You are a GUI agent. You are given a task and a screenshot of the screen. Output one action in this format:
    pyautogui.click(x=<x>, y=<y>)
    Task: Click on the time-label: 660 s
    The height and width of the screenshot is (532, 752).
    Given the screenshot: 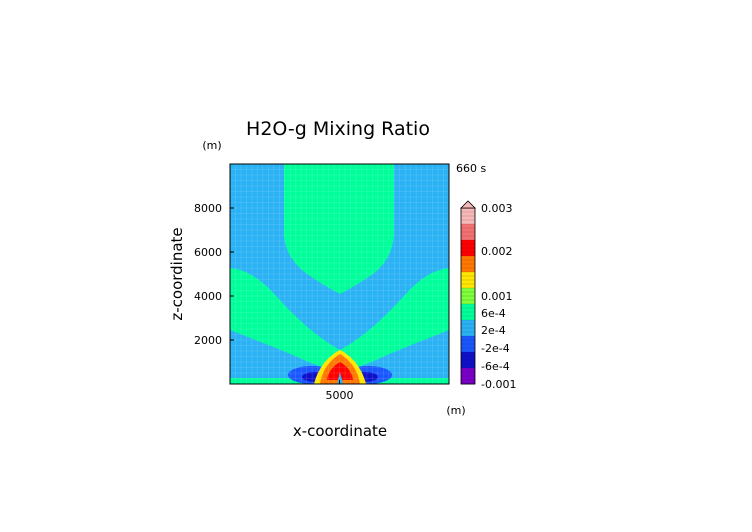 What is the action you would take?
    pyautogui.click(x=471, y=168)
    